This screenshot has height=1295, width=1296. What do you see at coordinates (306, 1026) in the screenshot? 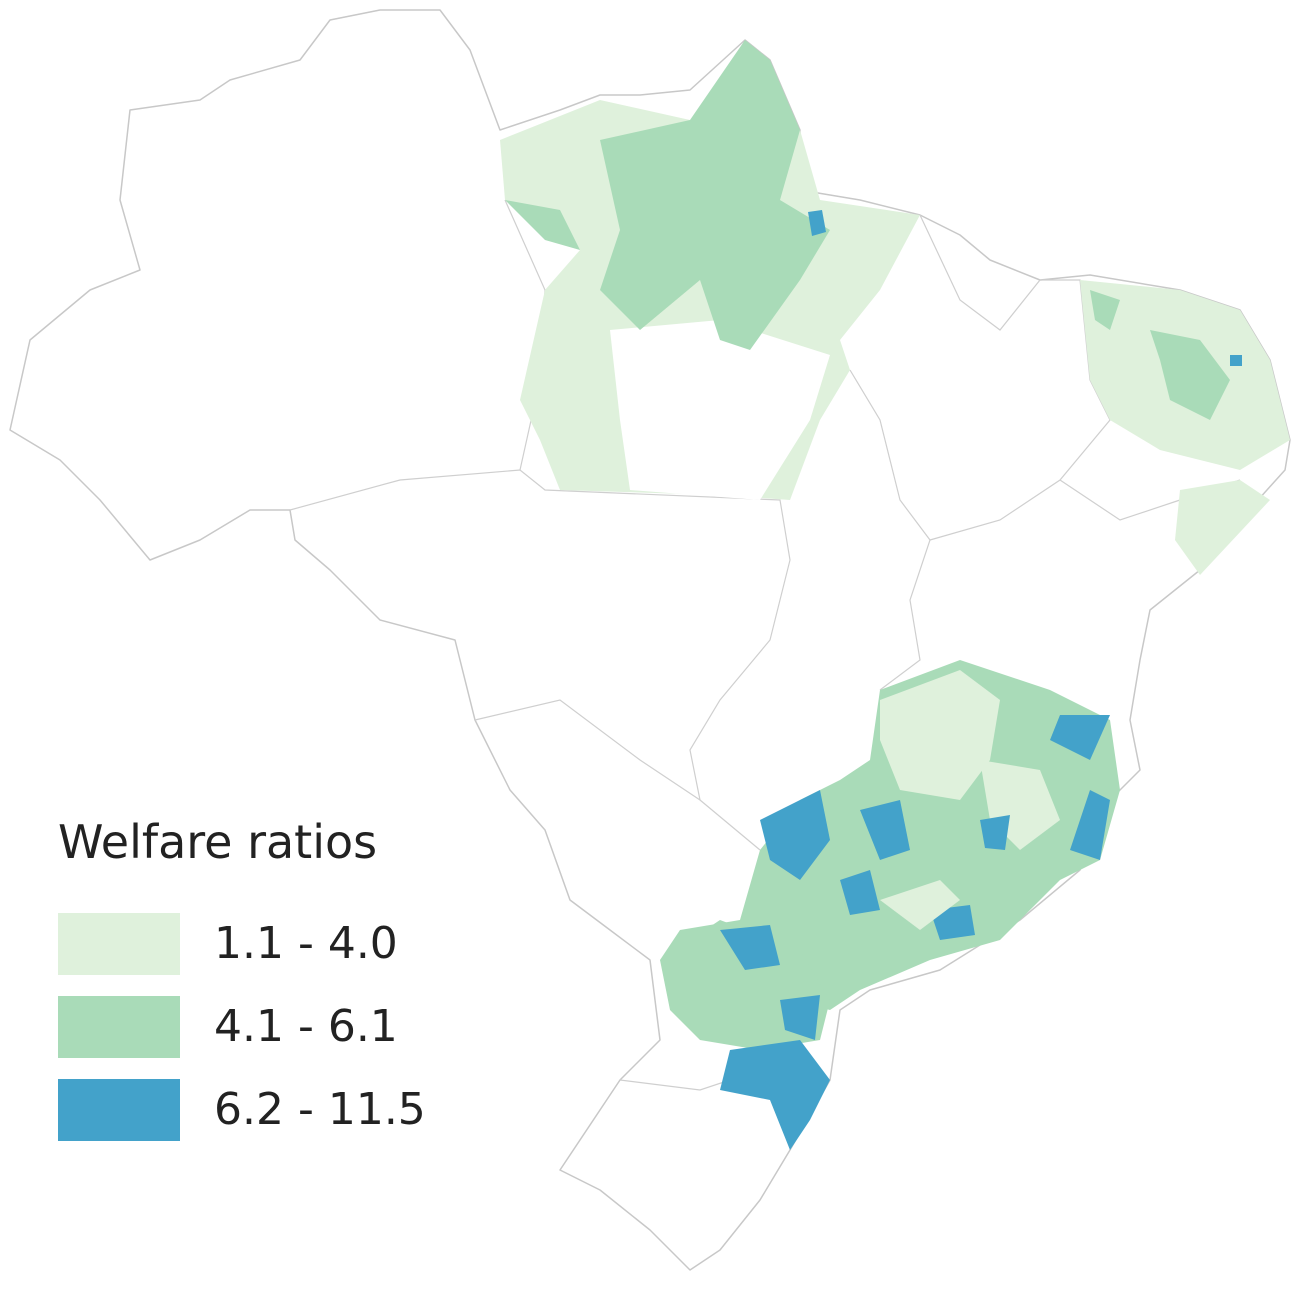
I see `legend-label: 4.1 - 6.1` at bounding box center [306, 1026].